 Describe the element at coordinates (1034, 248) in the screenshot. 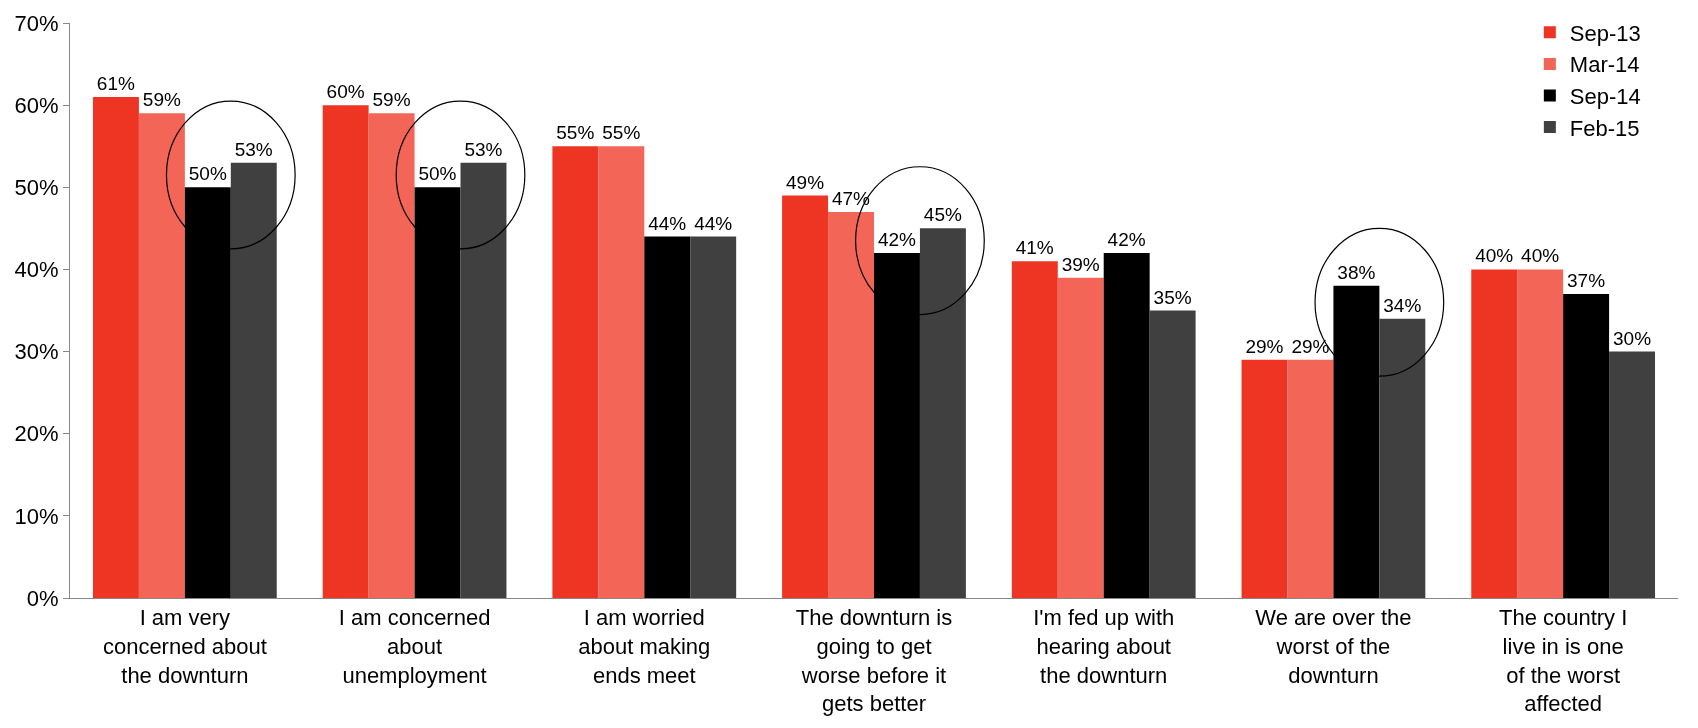

I see `data-label: 41%` at that location.